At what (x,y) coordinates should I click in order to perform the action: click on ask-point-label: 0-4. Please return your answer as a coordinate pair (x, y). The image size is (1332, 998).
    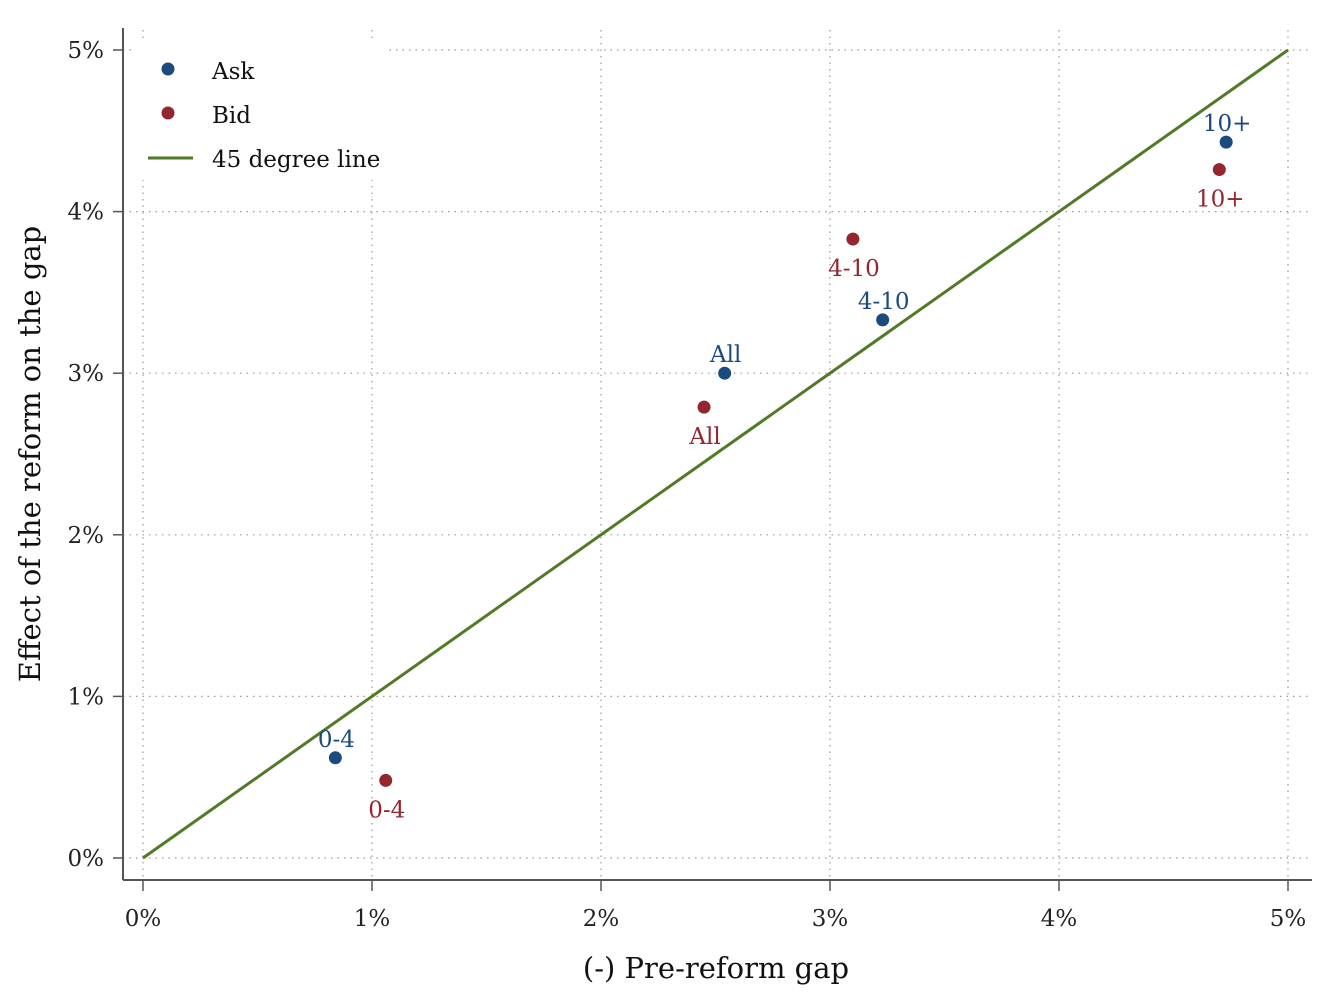
    Looking at the image, I should click on (336, 740).